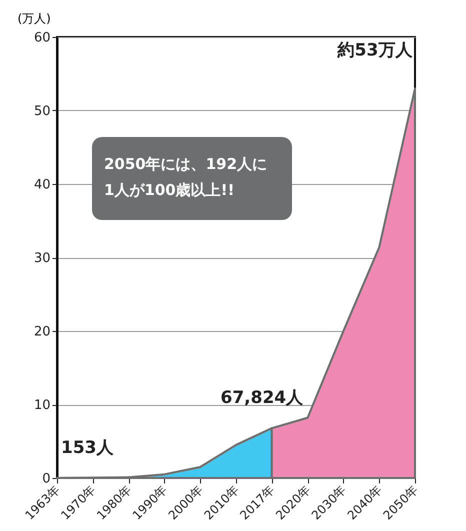 This screenshot has height=531, width=466. What do you see at coordinates (262, 398) in the screenshot?
I see `annotation: 67,824人` at bounding box center [262, 398].